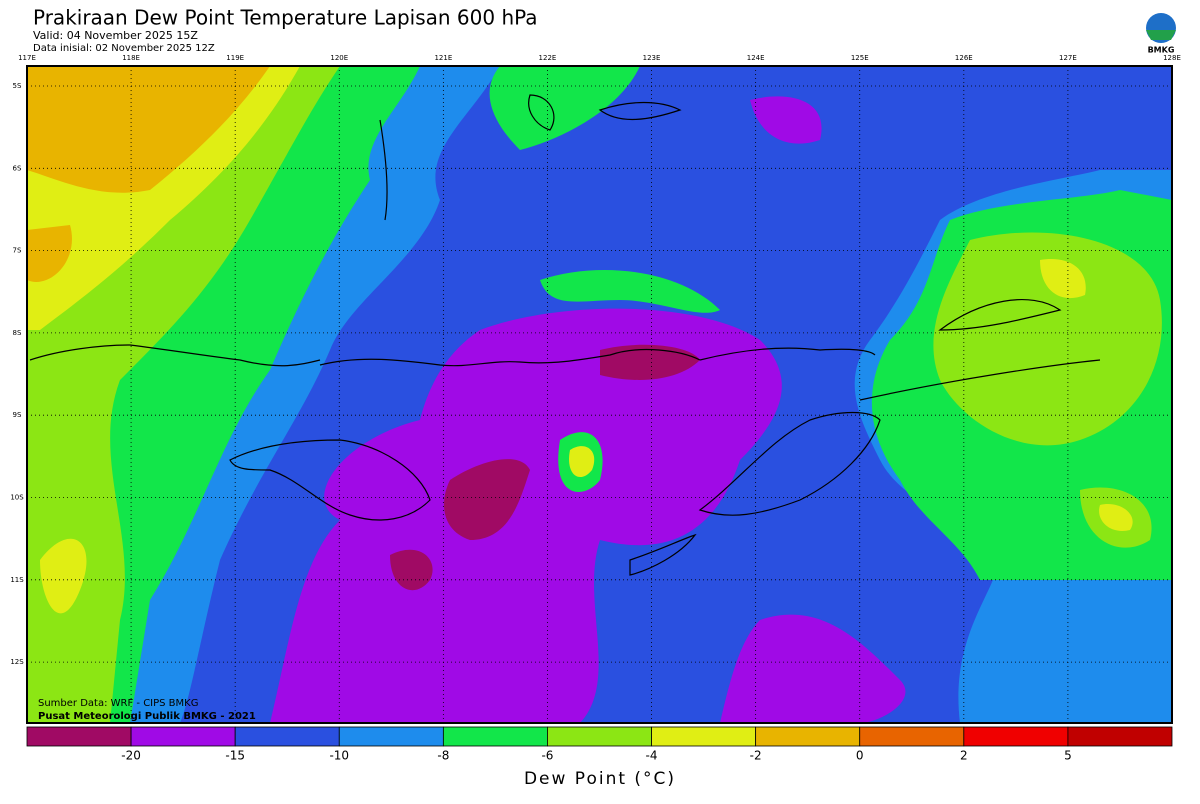  I want to click on lon-label: 119E, so click(235, 58).